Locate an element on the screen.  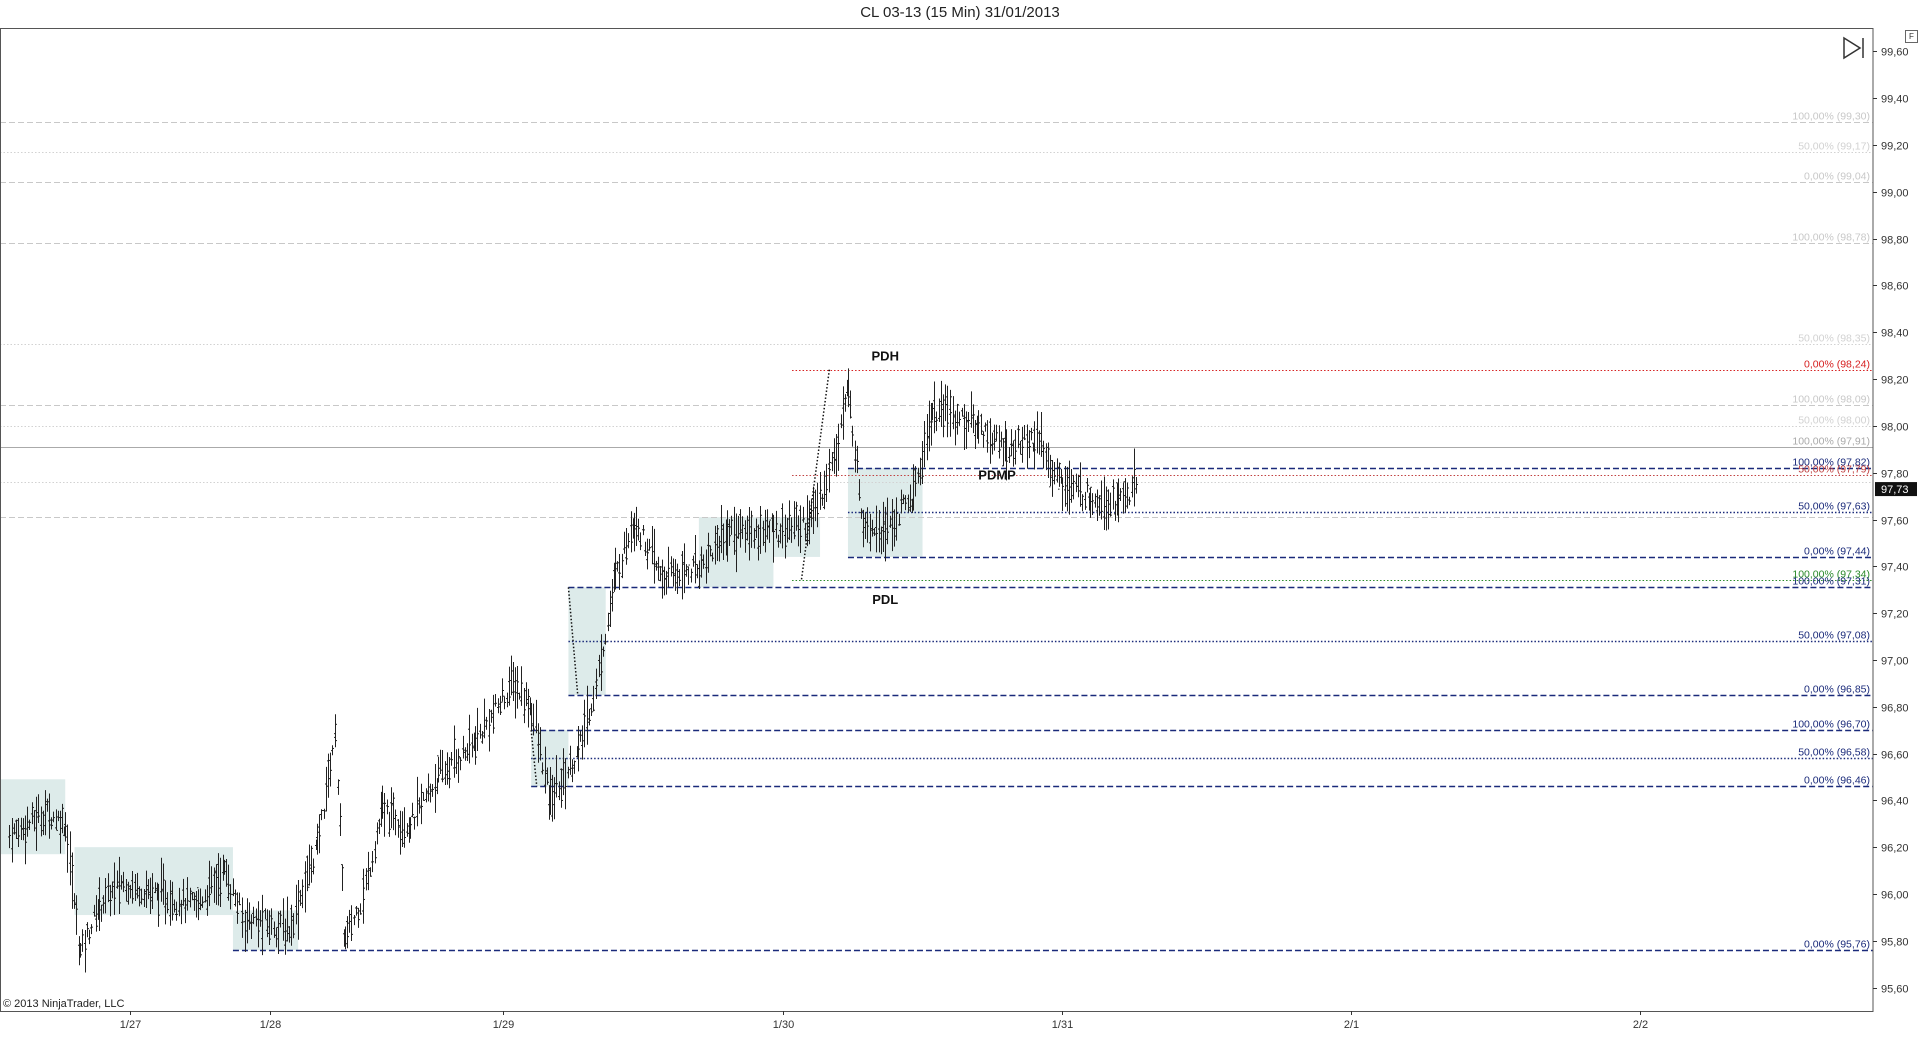
annotation-pdmp: PDMP is located at coordinates (997, 475).